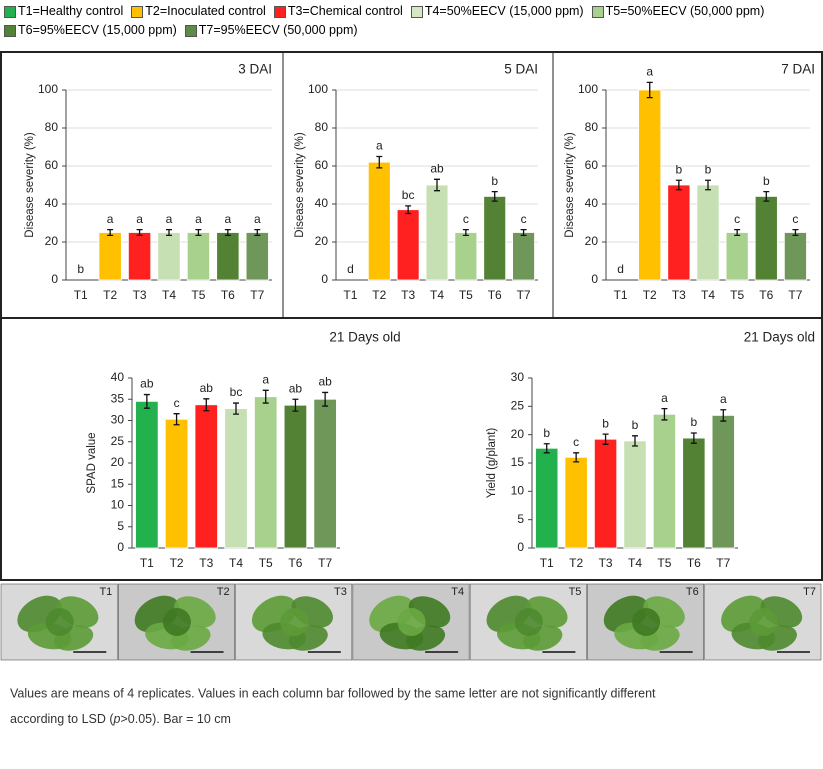 Image resolution: width=823 pixels, height=769 pixels. I want to click on legend-item: T5=50%EECV (50,000 ppm), so click(677, 11).